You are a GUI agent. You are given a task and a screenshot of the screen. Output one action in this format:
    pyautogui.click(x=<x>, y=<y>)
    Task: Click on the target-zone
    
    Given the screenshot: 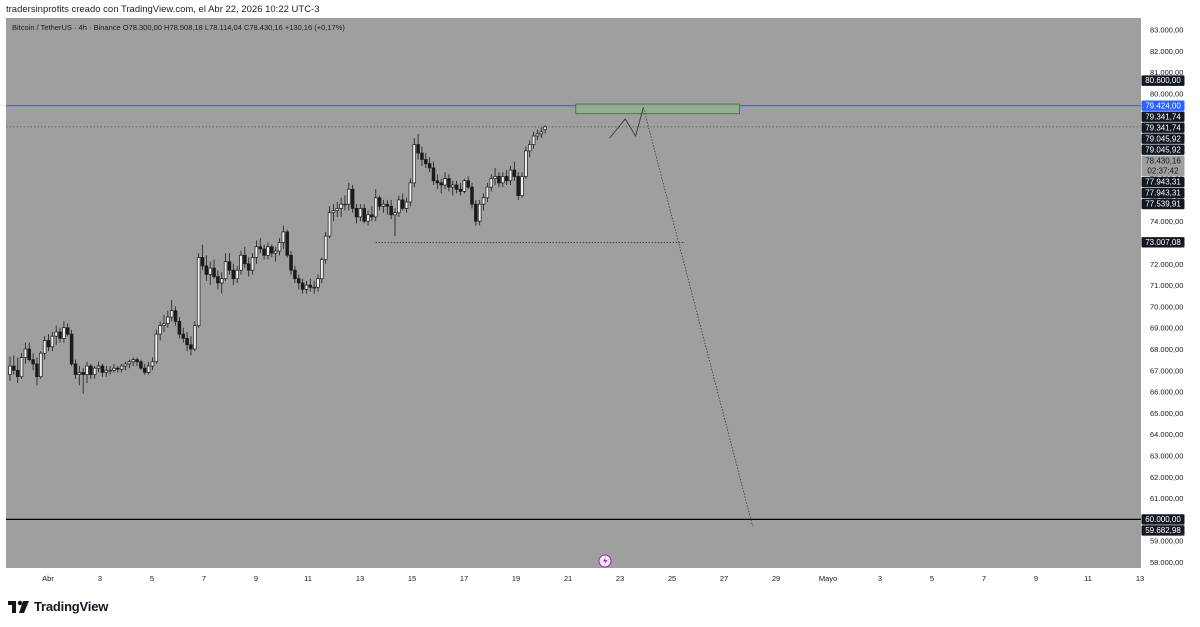 What is the action you would take?
    pyautogui.click(x=657, y=109)
    